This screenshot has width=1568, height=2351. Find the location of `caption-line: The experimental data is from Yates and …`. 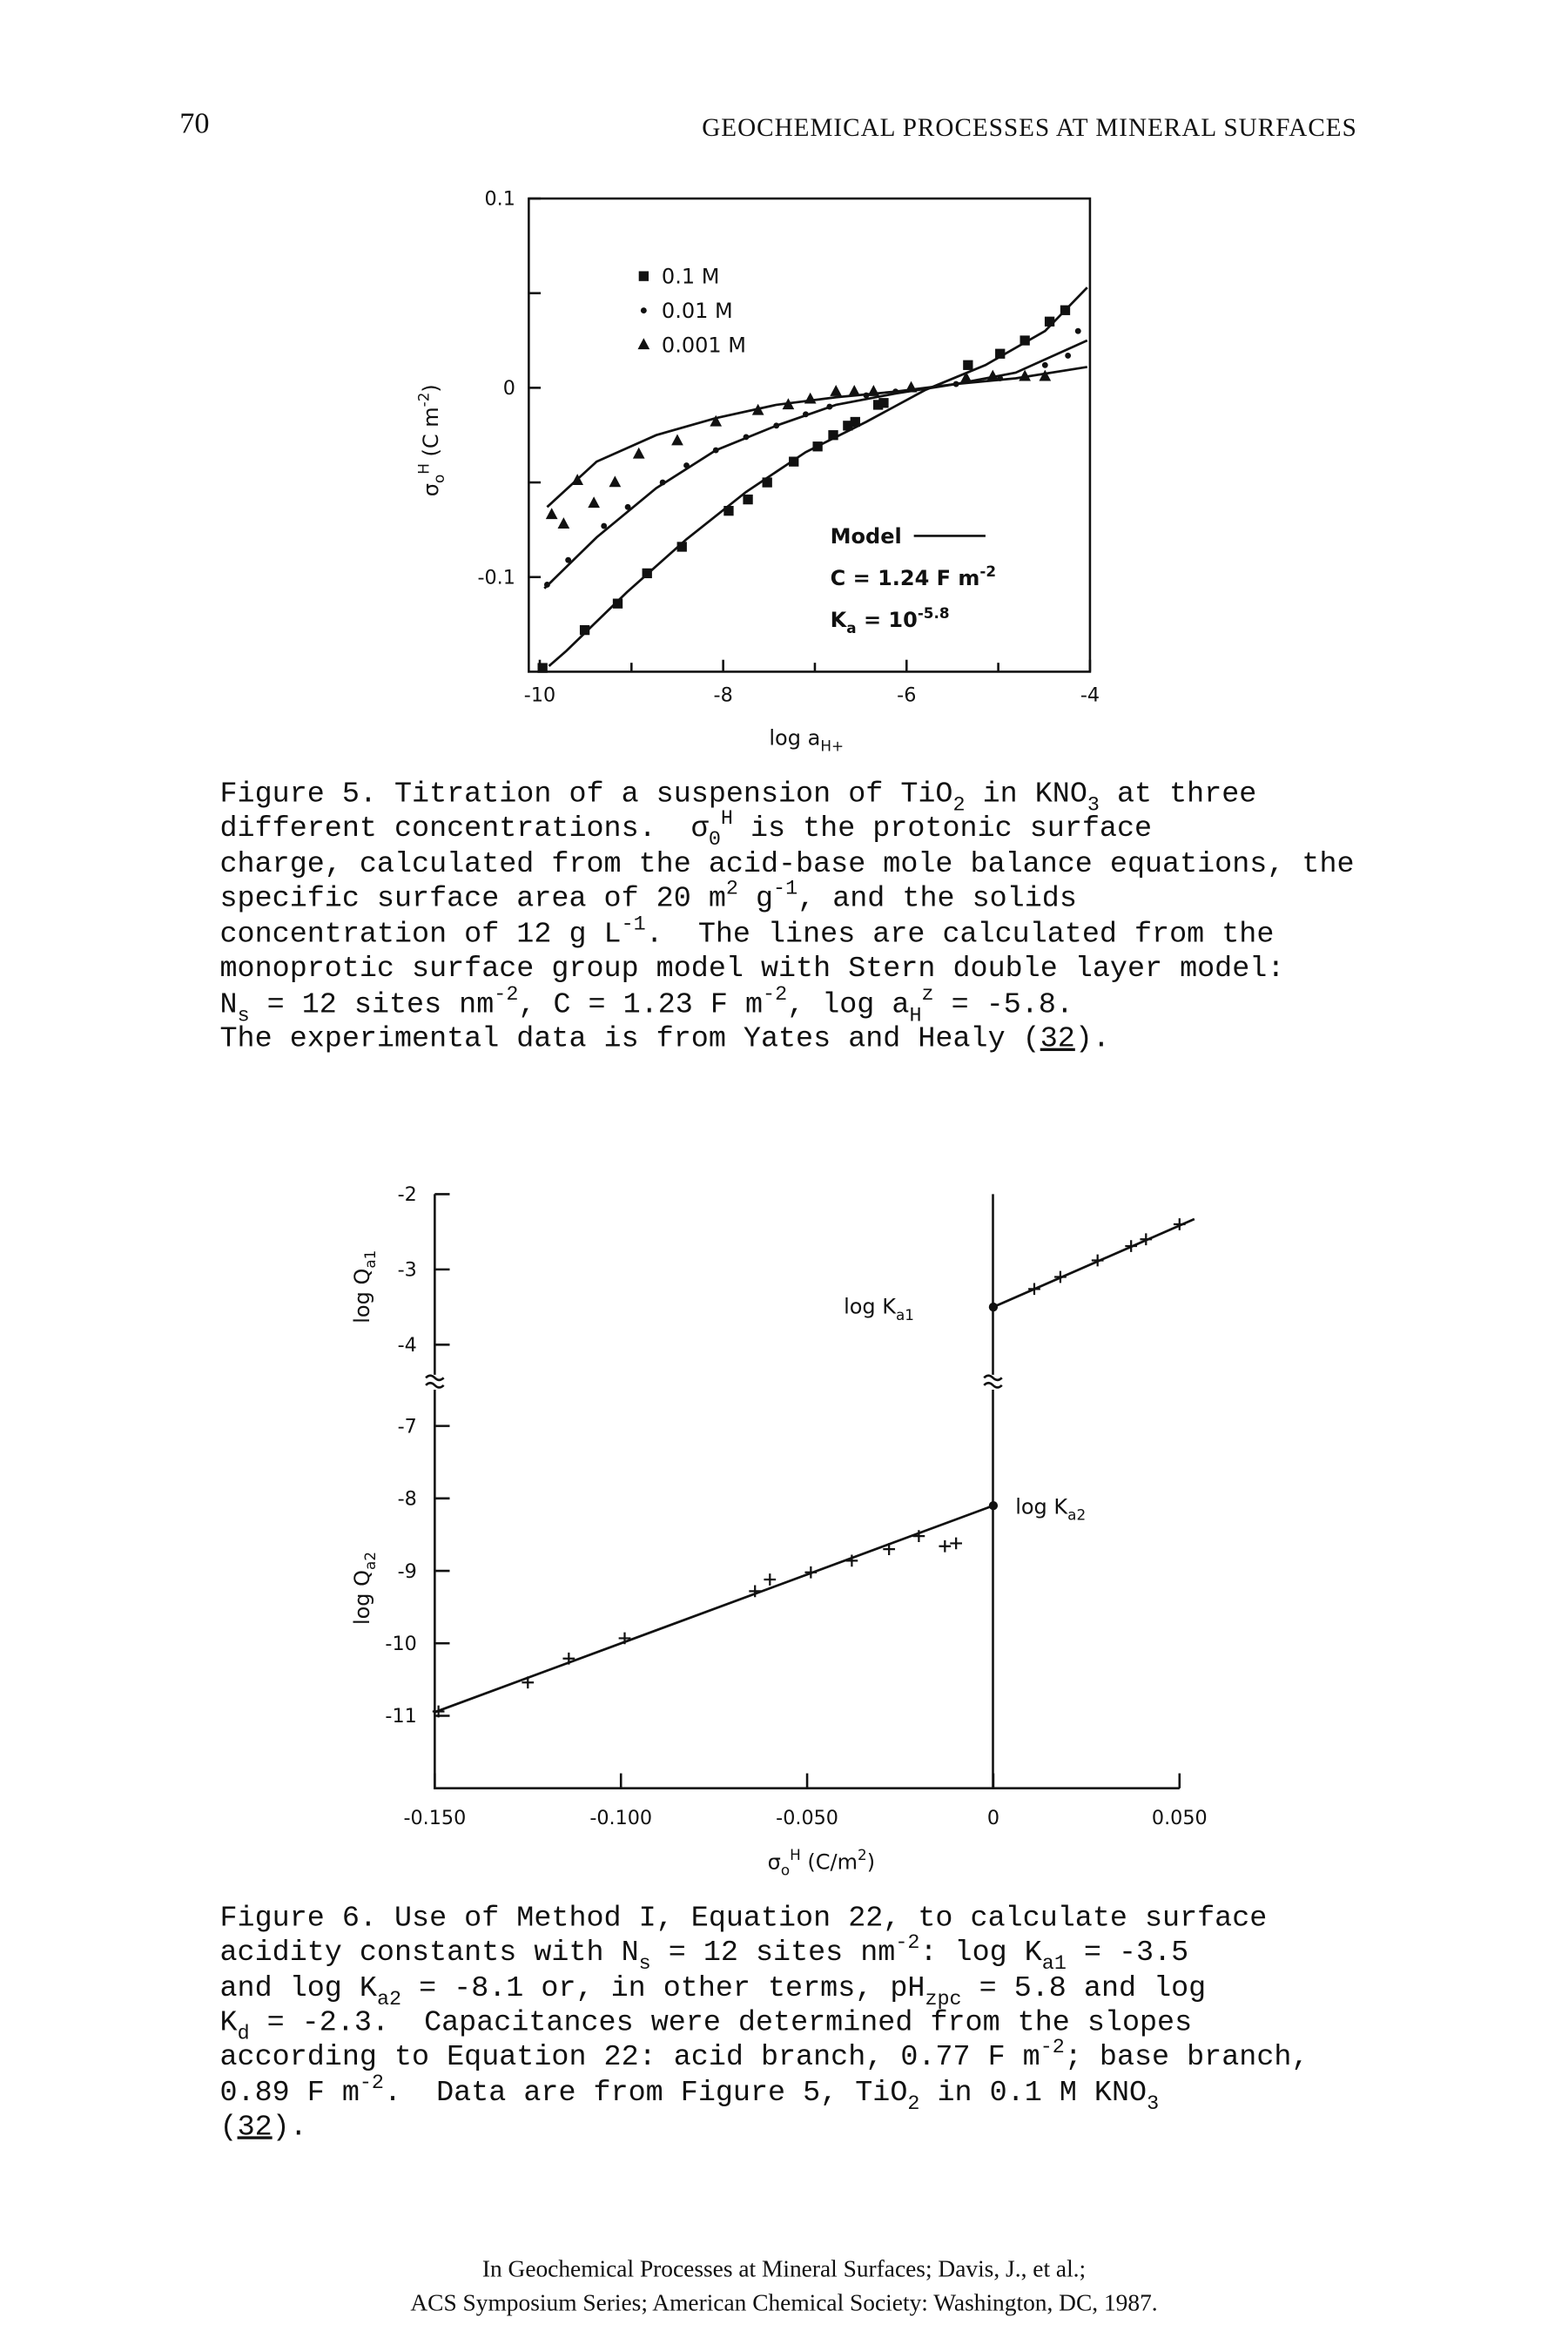

caption-line: The experimental data is from Yates and … is located at coordinates (665, 1039).